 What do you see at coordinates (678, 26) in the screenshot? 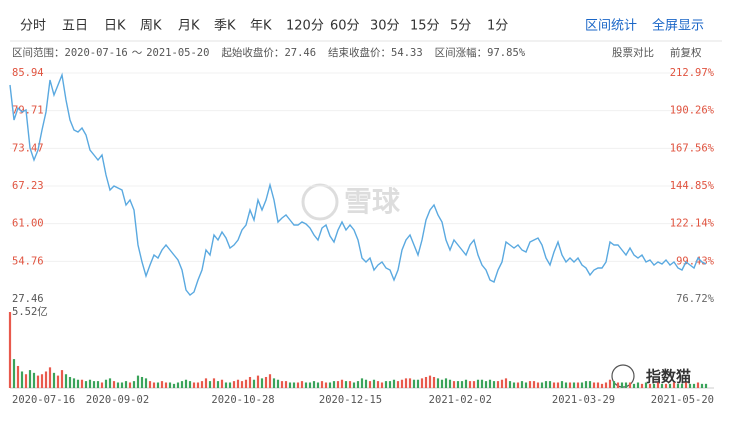
I see `toolbar-action: 全屏显示` at bounding box center [678, 26].